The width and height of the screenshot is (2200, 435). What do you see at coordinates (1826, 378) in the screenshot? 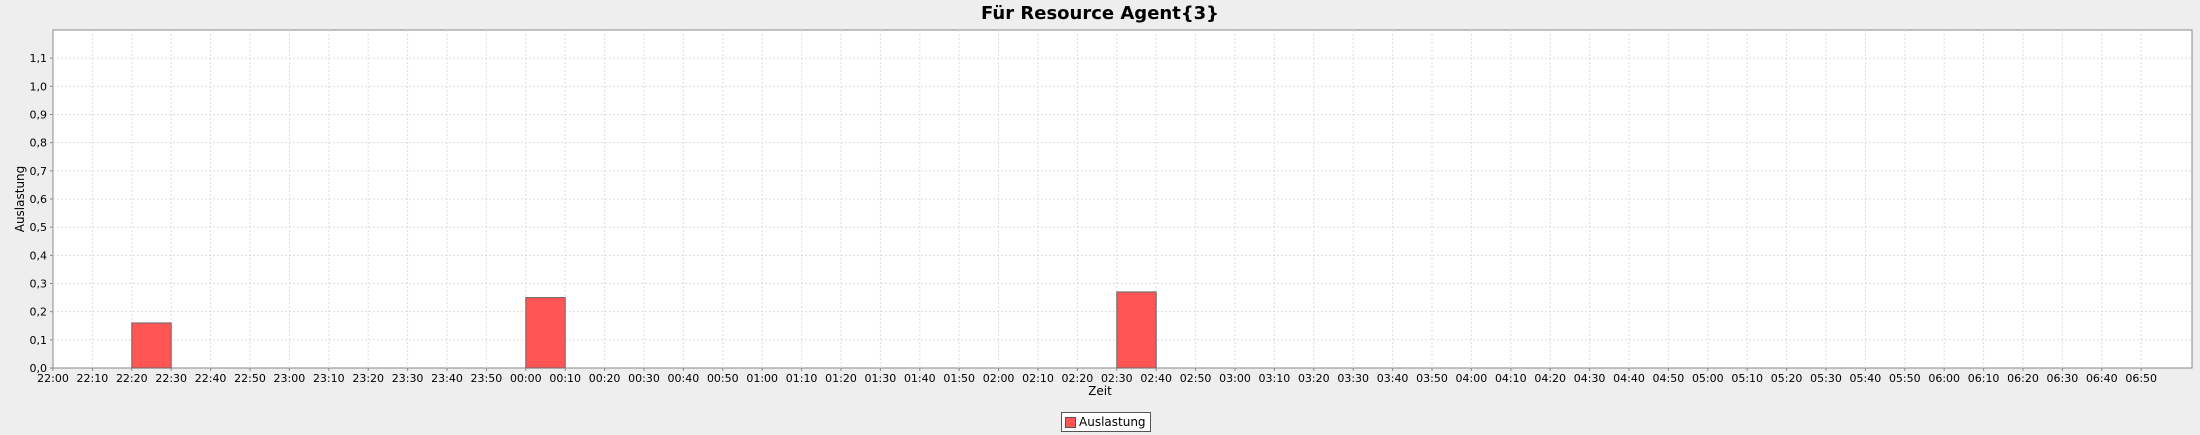
I see `x-tick-label: 05:30` at bounding box center [1826, 378].